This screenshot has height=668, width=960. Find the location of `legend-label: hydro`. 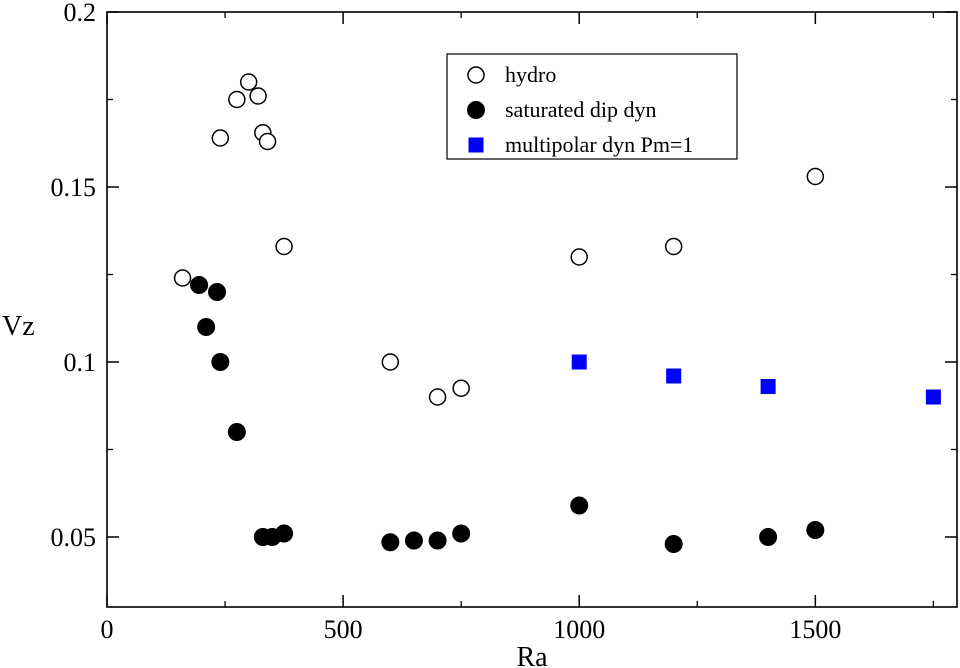

legend-label: hydro is located at coordinates (530, 74).